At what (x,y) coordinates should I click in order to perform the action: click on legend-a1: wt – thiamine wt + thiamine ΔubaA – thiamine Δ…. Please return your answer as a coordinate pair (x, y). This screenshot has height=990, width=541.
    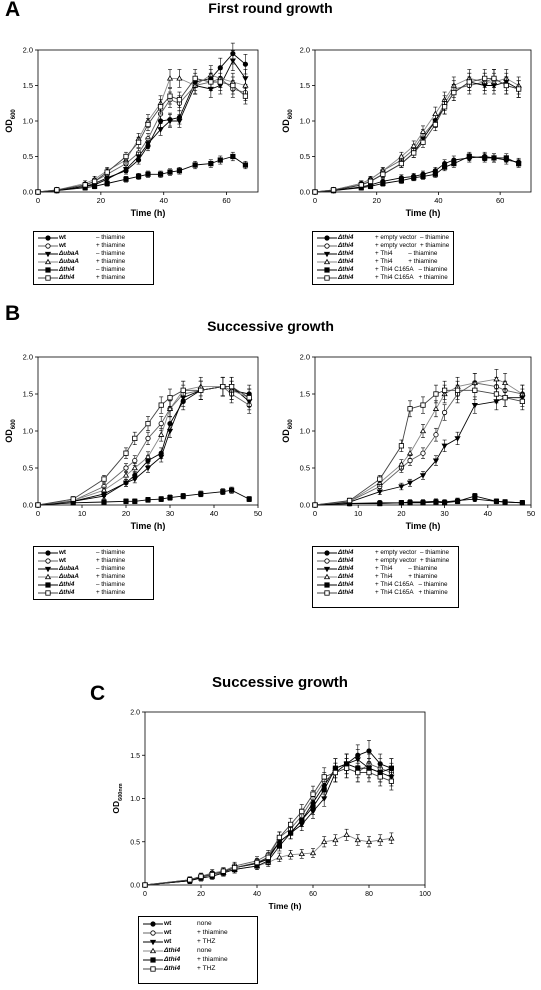
    Looking at the image, I should click on (93, 258).